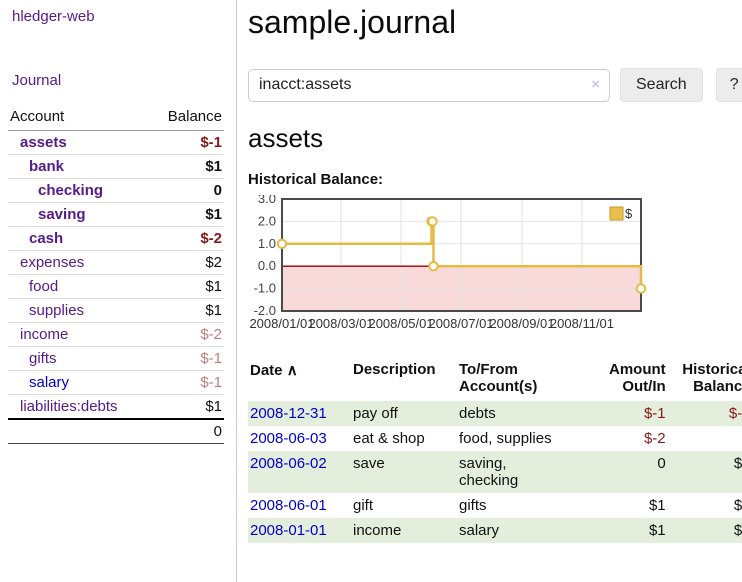 The image size is (742, 582). I want to click on search-input-wrap: ×, so click(429, 85).